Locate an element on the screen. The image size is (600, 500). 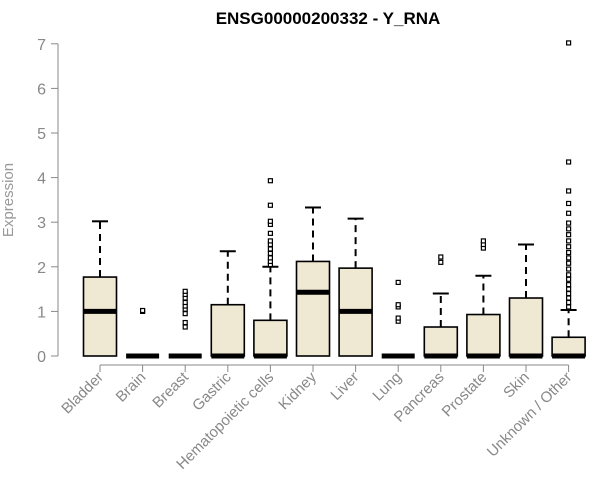
y-tick-label: 1 is located at coordinates (41, 312).